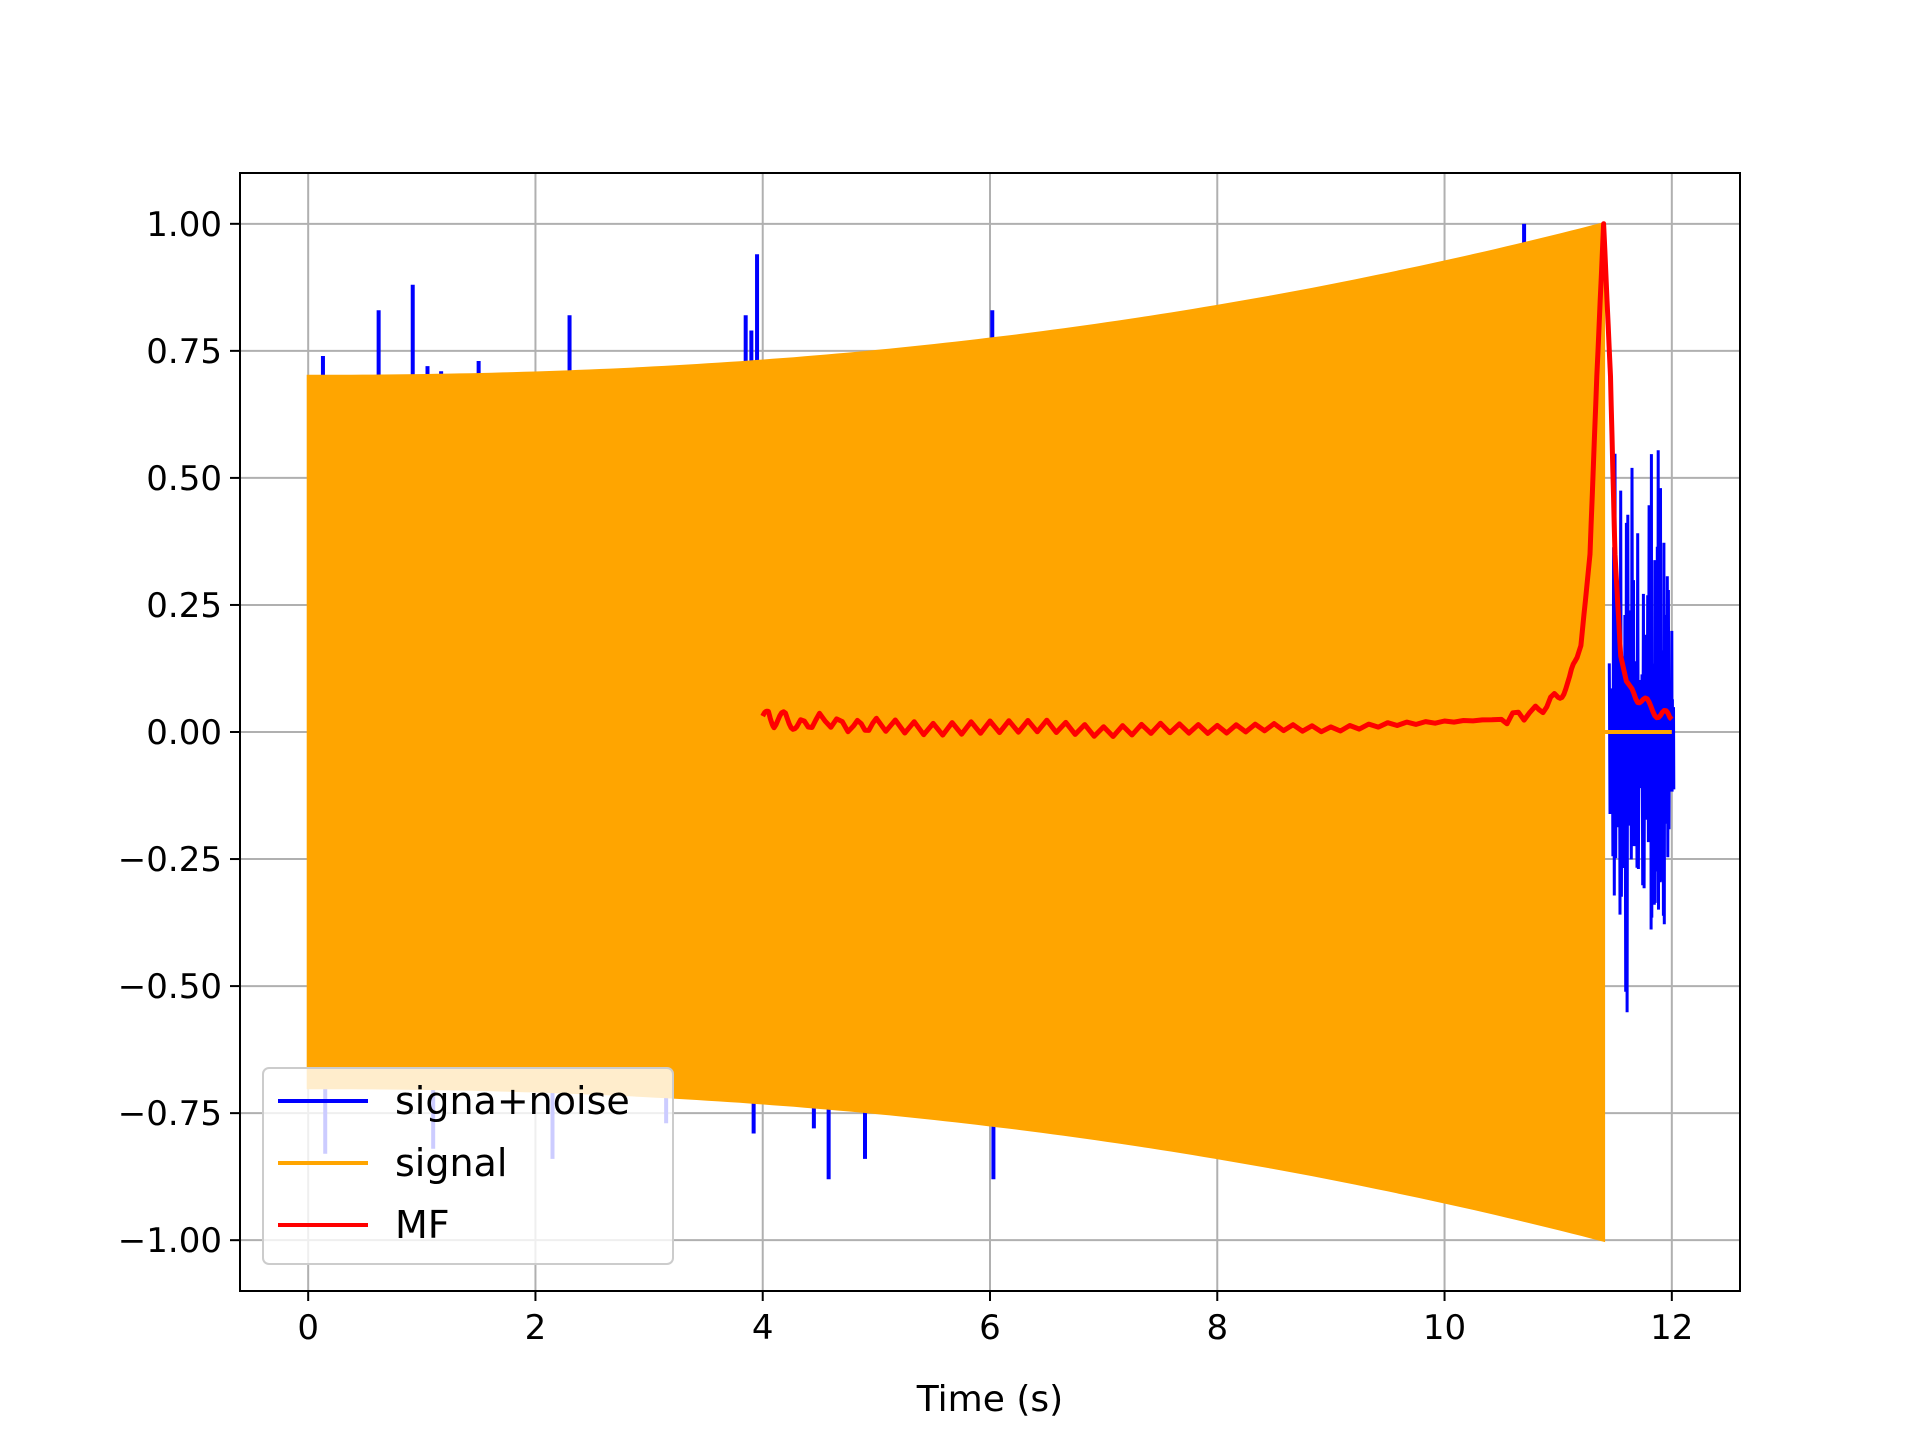 Image resolution: width=1920 pixels, height=1440 pixels. I want to click on legend-label-mf: MF, so click(422, 1225).